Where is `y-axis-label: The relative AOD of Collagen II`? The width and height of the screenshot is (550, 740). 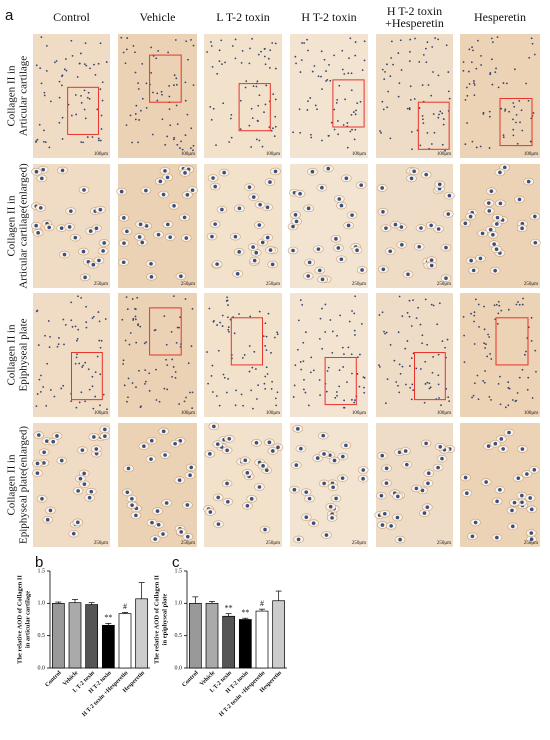
y-axis-label: The relative AOD of Collagen II is located at coordinates (156, 619).